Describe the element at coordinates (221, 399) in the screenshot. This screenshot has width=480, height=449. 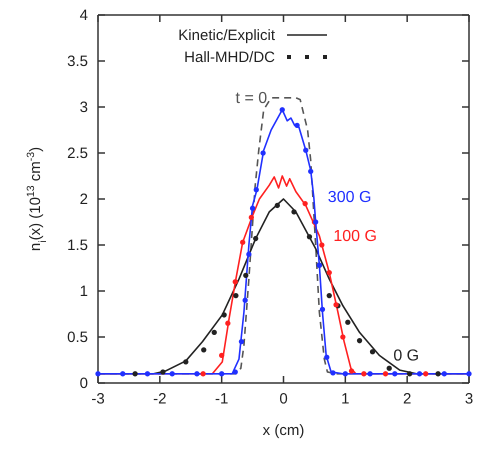
I see `x-tick-label: -1` at that location.